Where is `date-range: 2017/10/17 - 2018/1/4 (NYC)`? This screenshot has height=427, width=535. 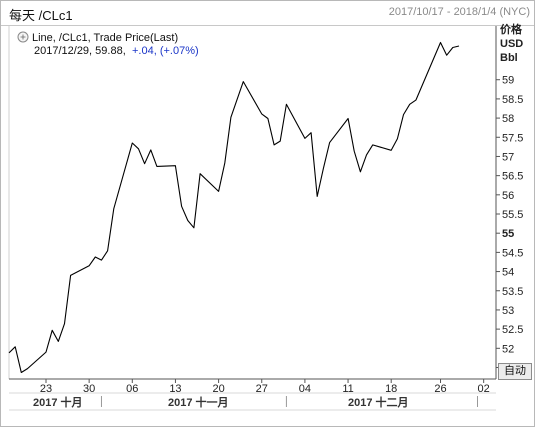
date-range: 2017/10/17 - 2018/1/4 (NYC) is located at coordinates (459, 12).